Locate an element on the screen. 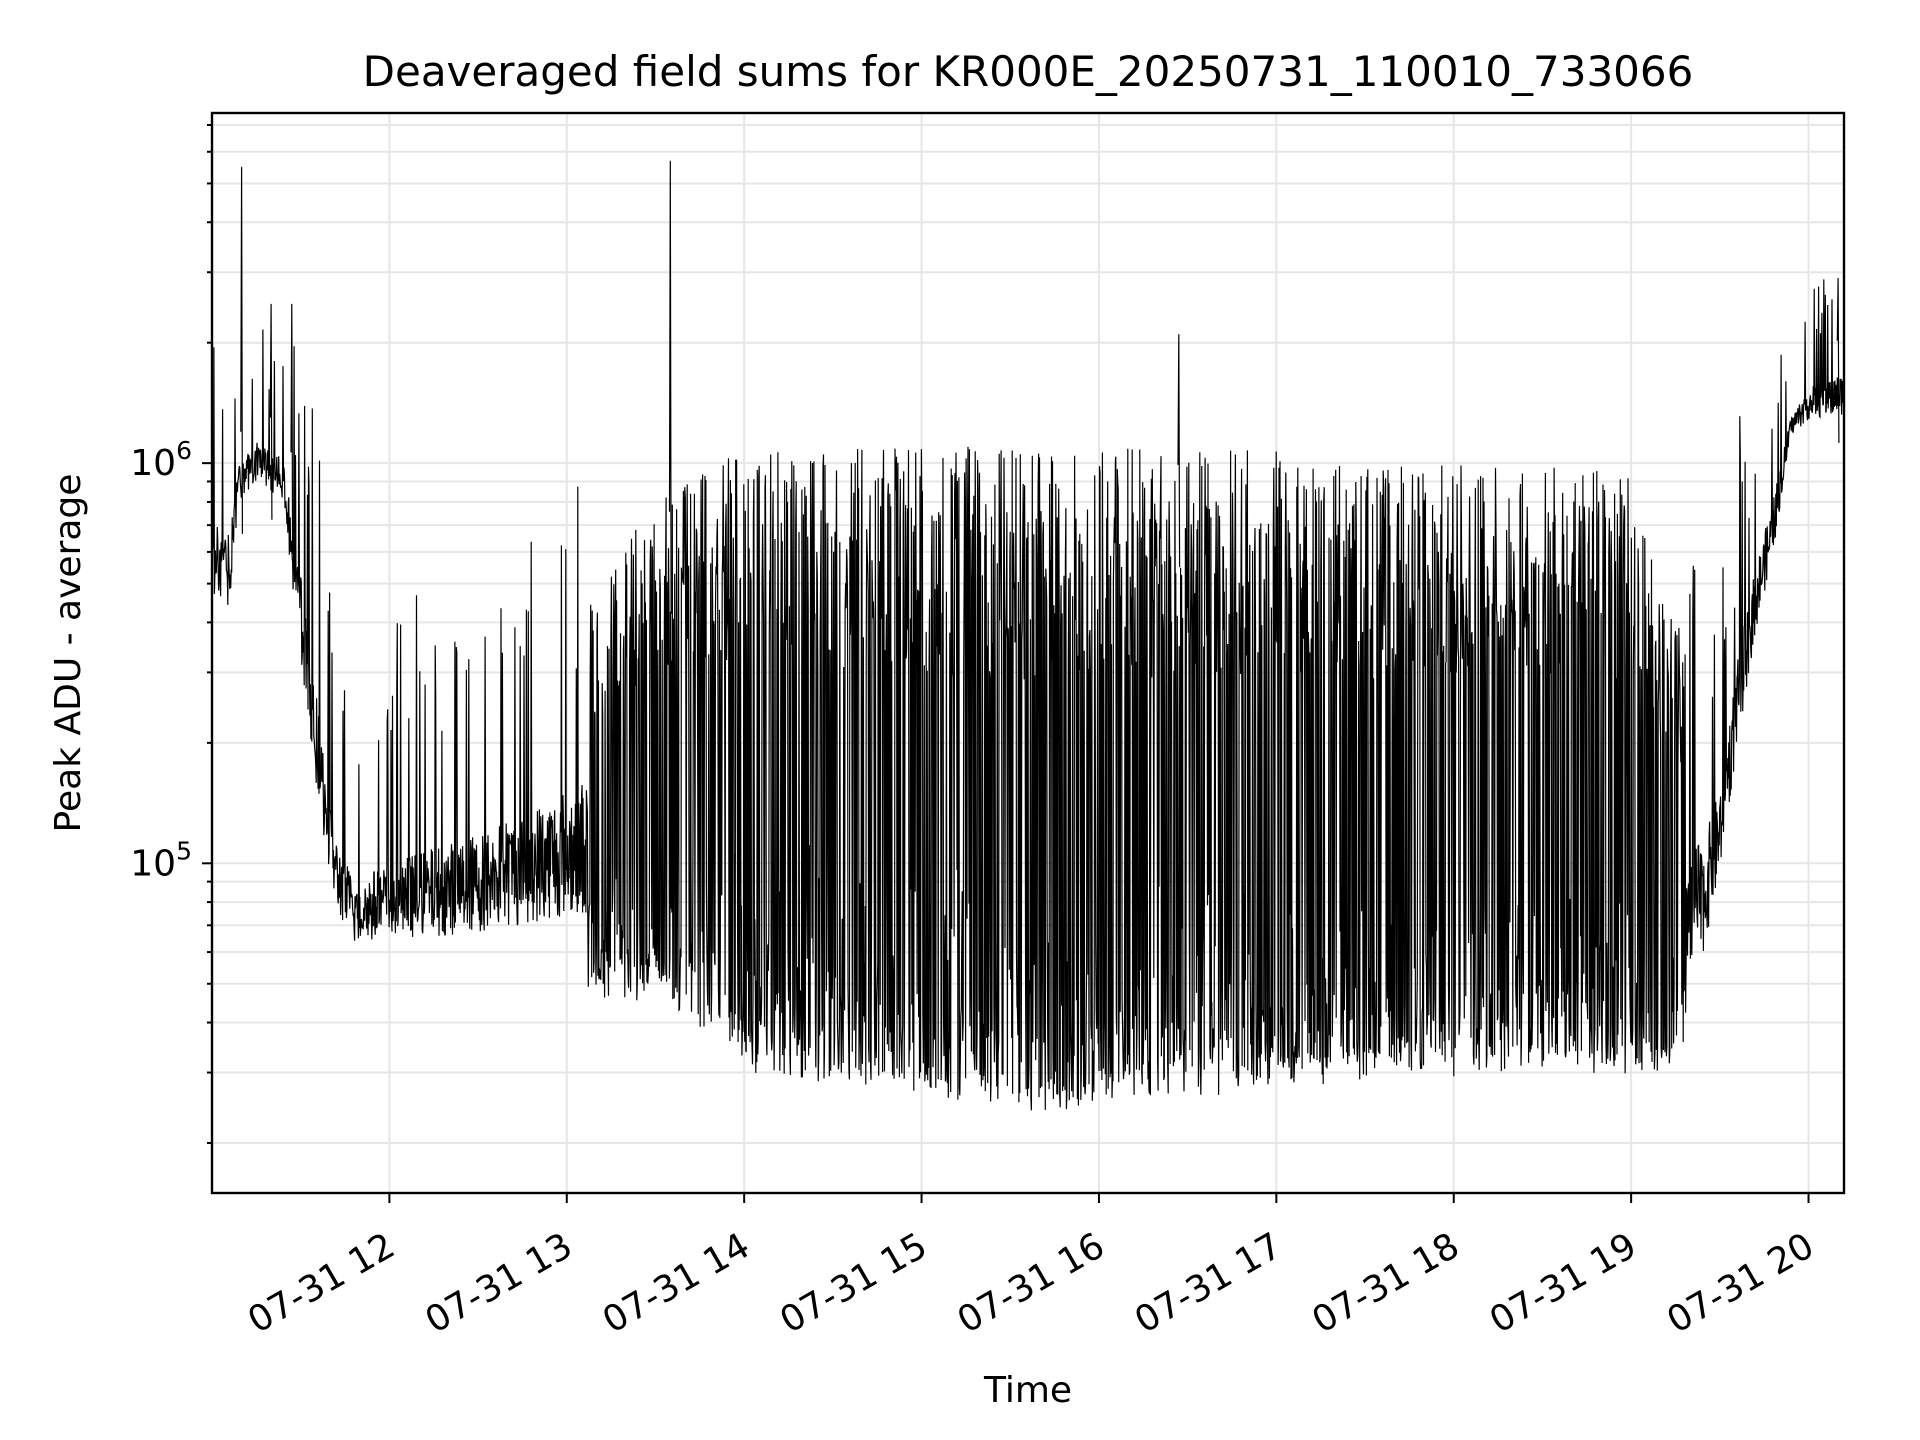 The height and width of the screenshot is (1440, 1920). x-axis-label: Time is located at coordinates (1027, 1390).